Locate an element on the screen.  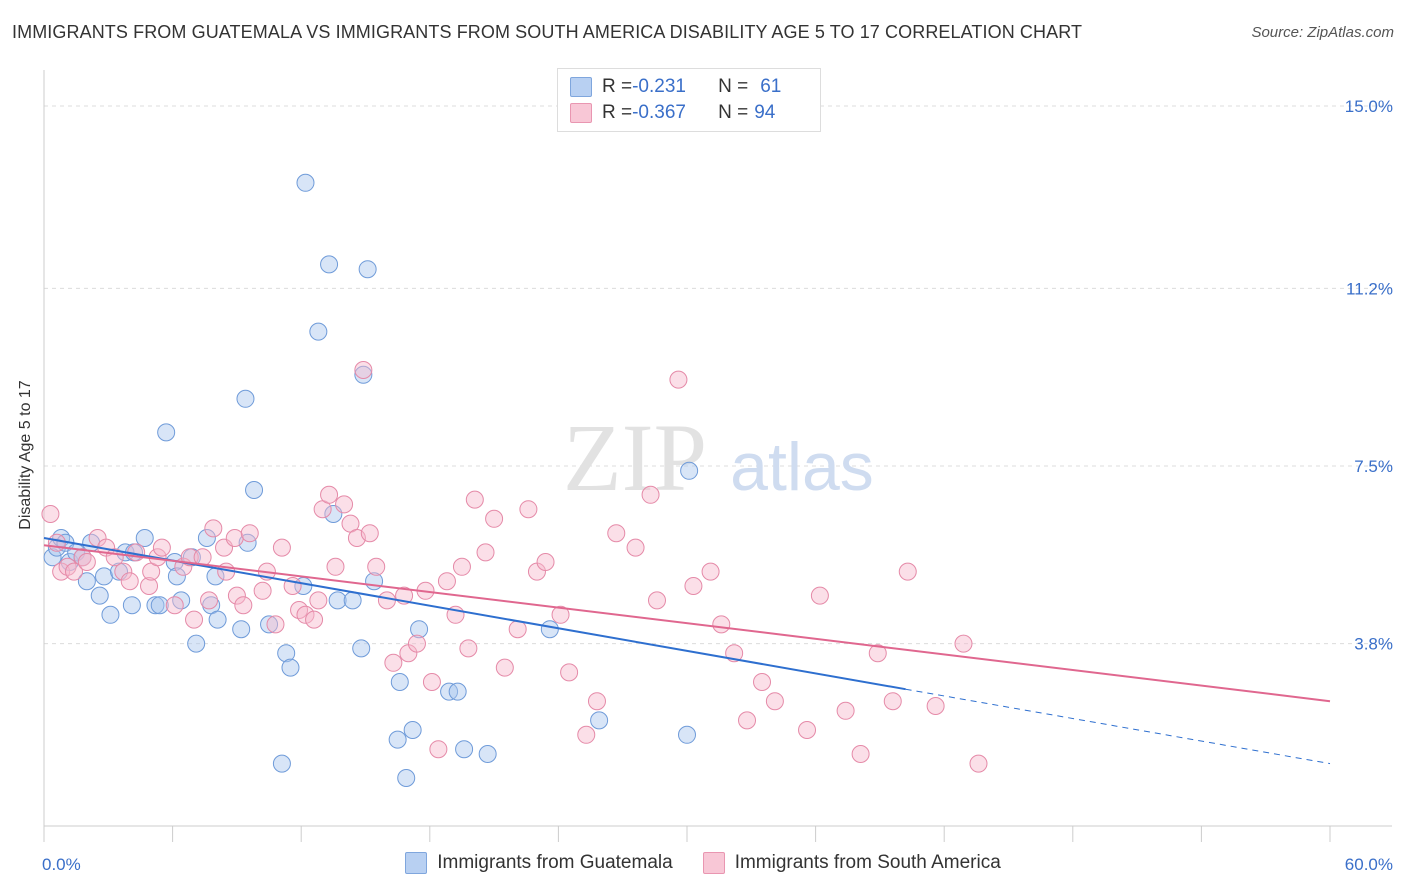
legend-item-guatemala: Immigrants from Guatemala is located at coordinates (539, 863).